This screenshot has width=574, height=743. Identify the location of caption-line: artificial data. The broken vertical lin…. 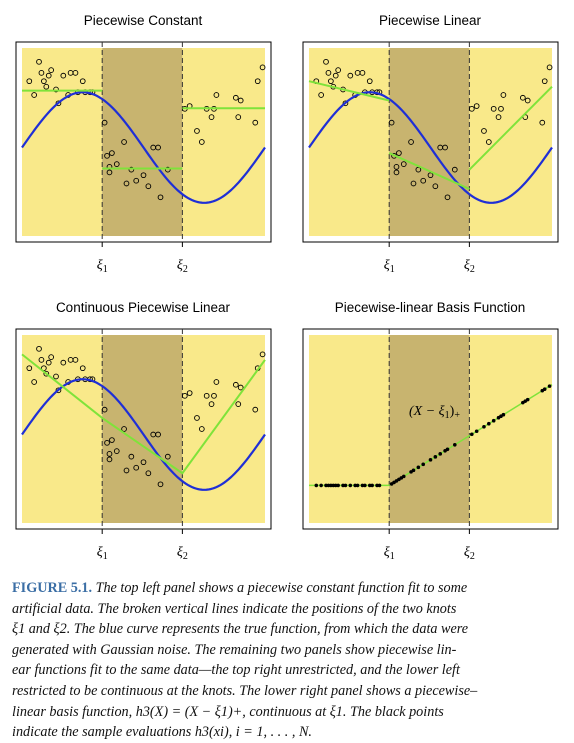
(234, 608).